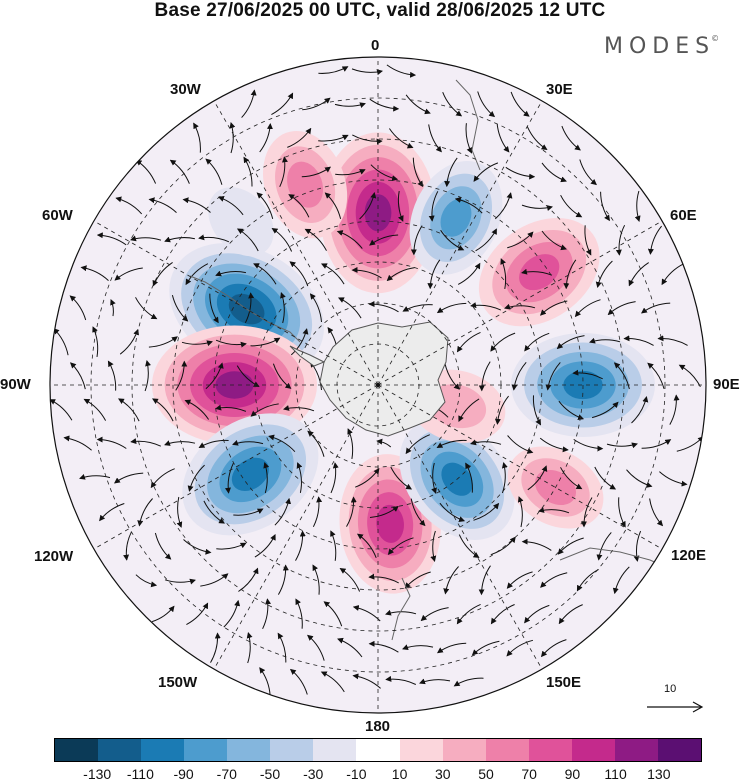 This screenshot has width=750, height=783. What do you see at coordinates (54, 556) in the screenshot?
I see `meridian-label-120w: 120W` at bounding box center [54, 556].